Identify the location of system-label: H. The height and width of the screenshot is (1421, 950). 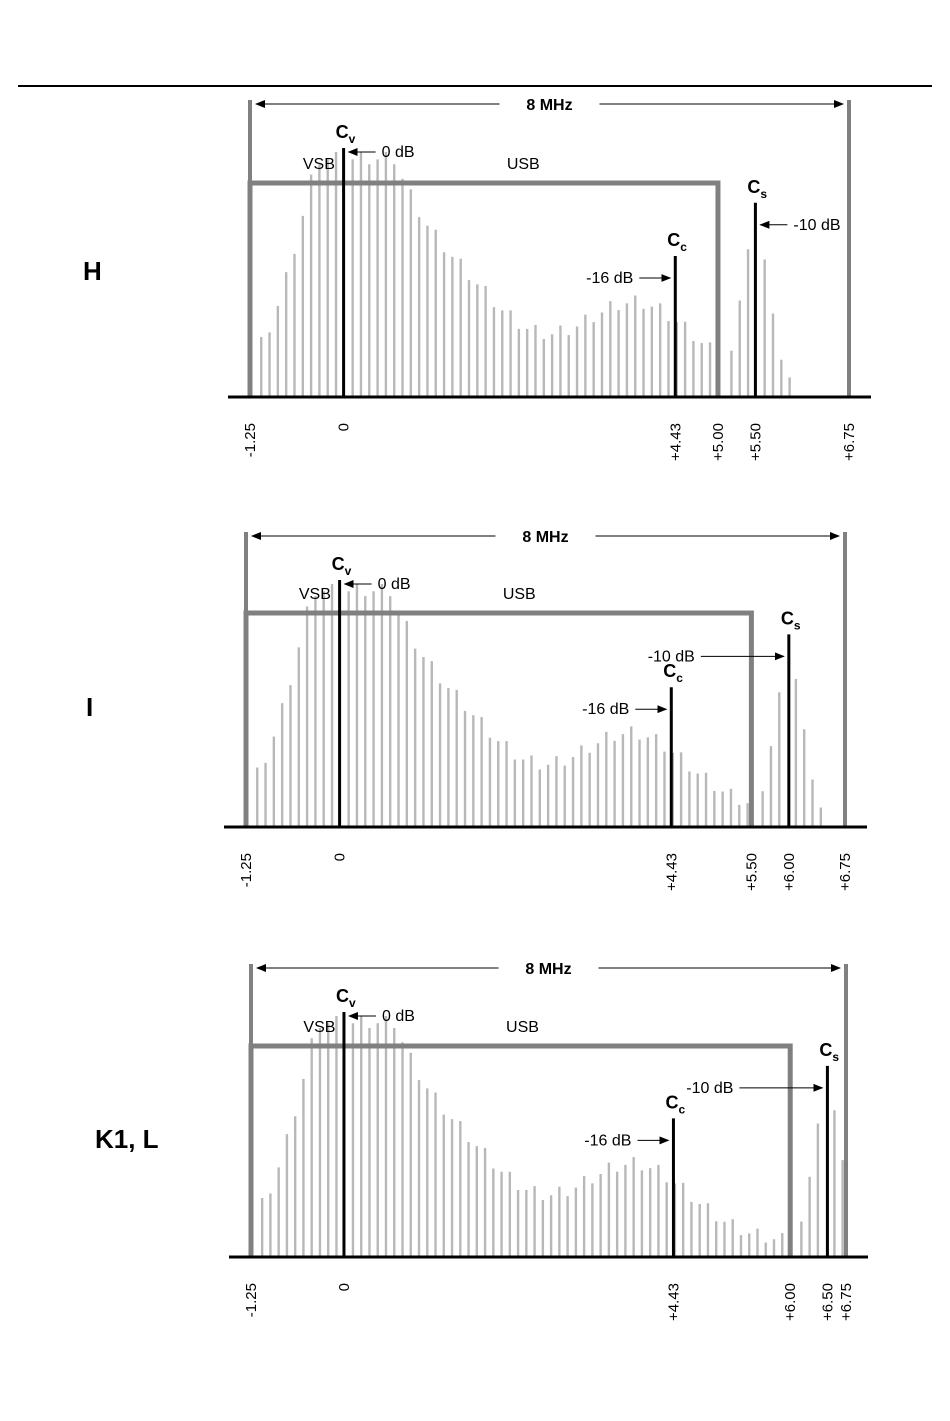
(92, 271).